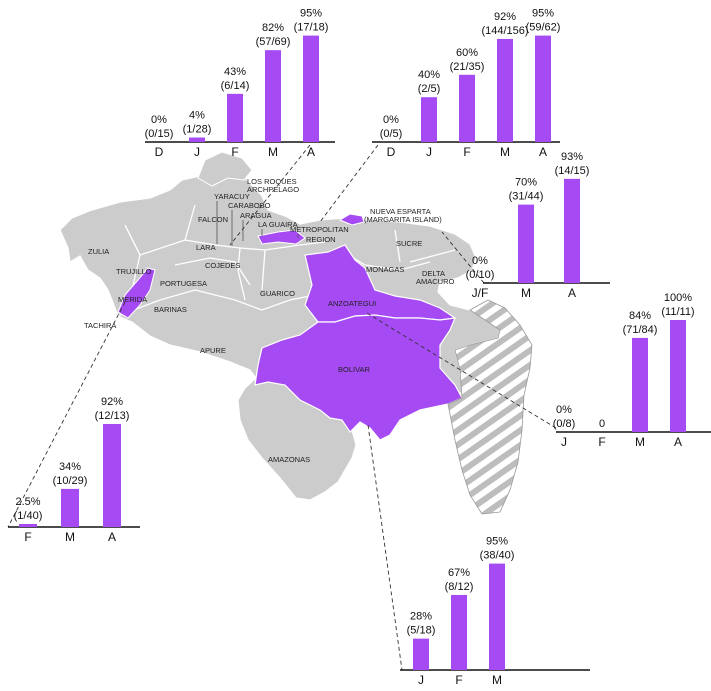 The image size is (711, 691). Describe the element at coordinates (572, 157) in the screenshot. I see `bar-value-label: 93%` at that location.